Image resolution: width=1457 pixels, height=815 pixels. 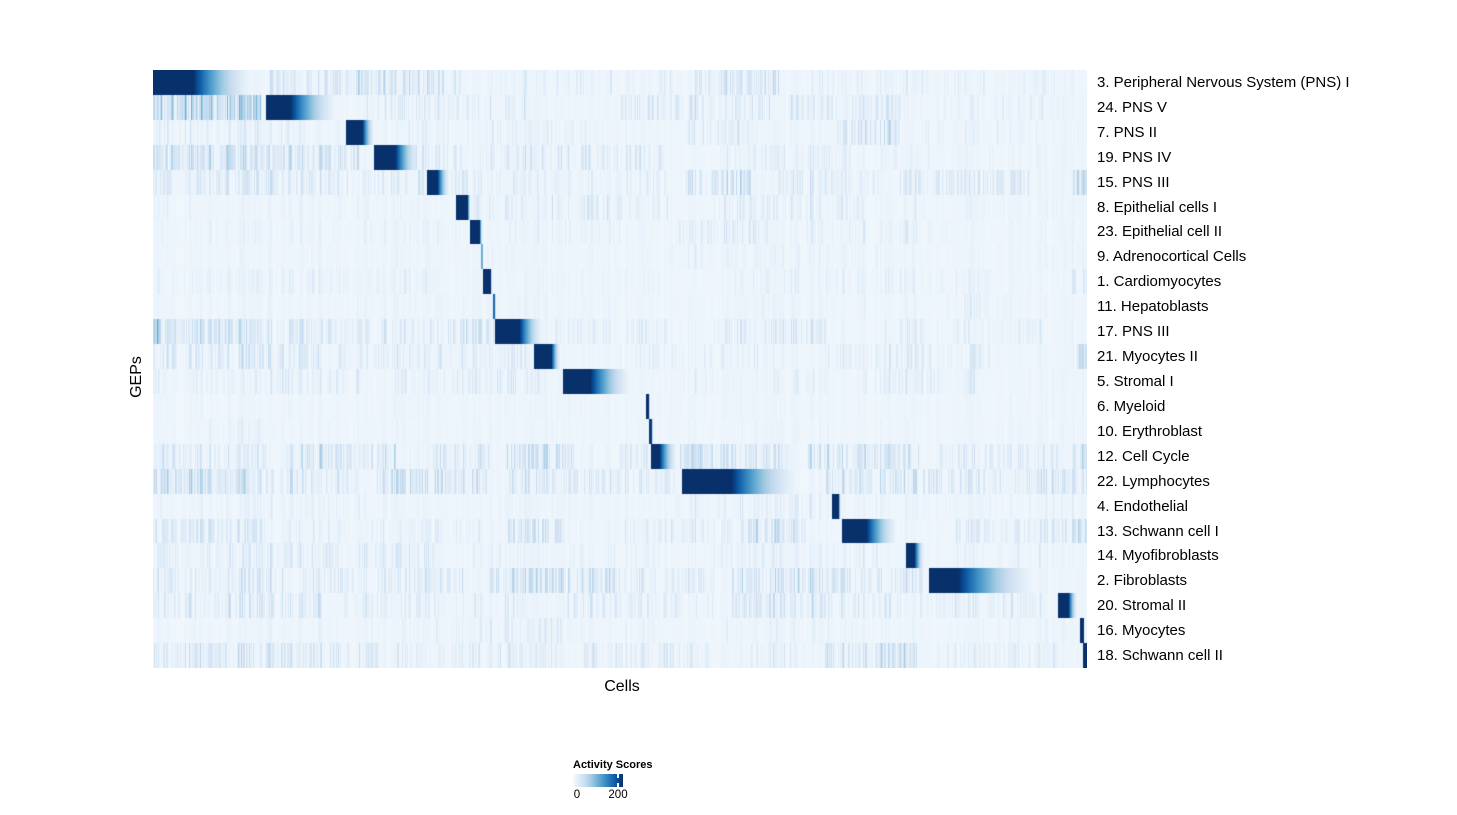 I want to click on row-label: 5. Stromal I, so click(x=1135, y=382).